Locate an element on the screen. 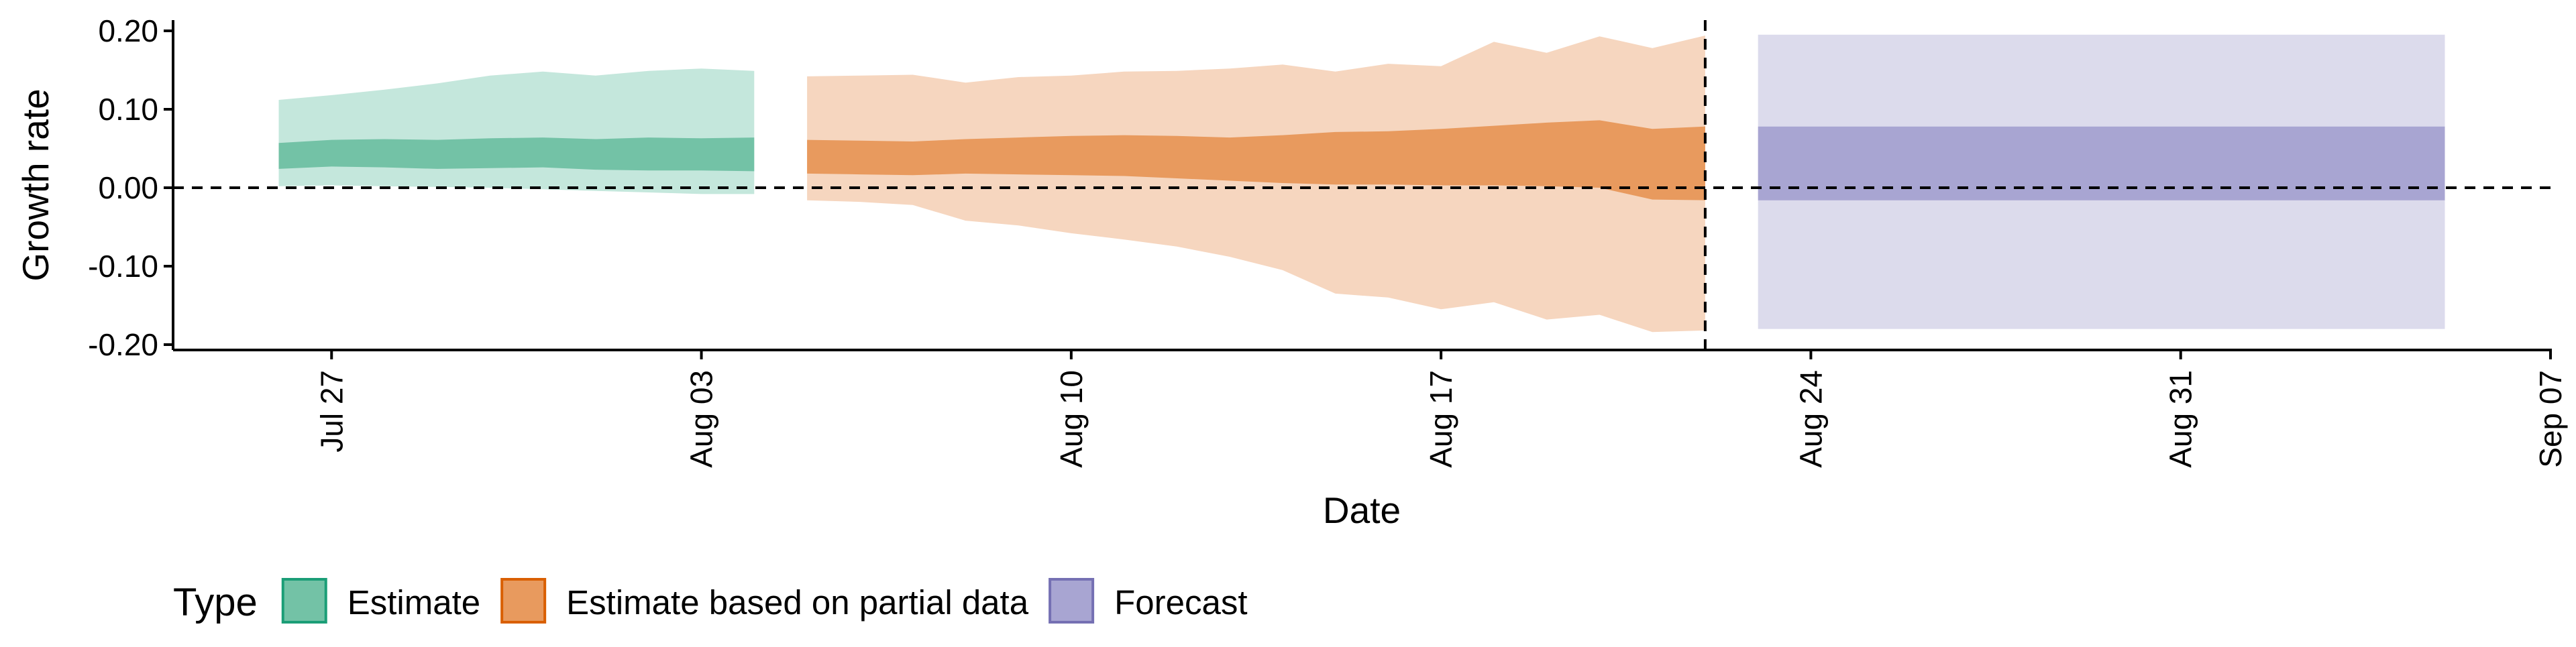  x-tick-label: Aug 31 is located at coordinates (2180, 419).